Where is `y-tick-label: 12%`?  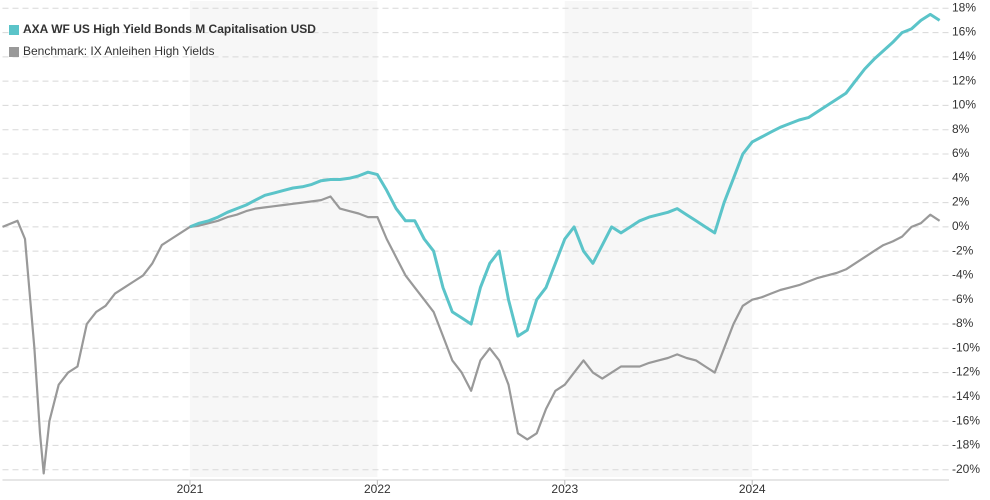 y-tick-label: 12% is located at coordinates (964, 80).